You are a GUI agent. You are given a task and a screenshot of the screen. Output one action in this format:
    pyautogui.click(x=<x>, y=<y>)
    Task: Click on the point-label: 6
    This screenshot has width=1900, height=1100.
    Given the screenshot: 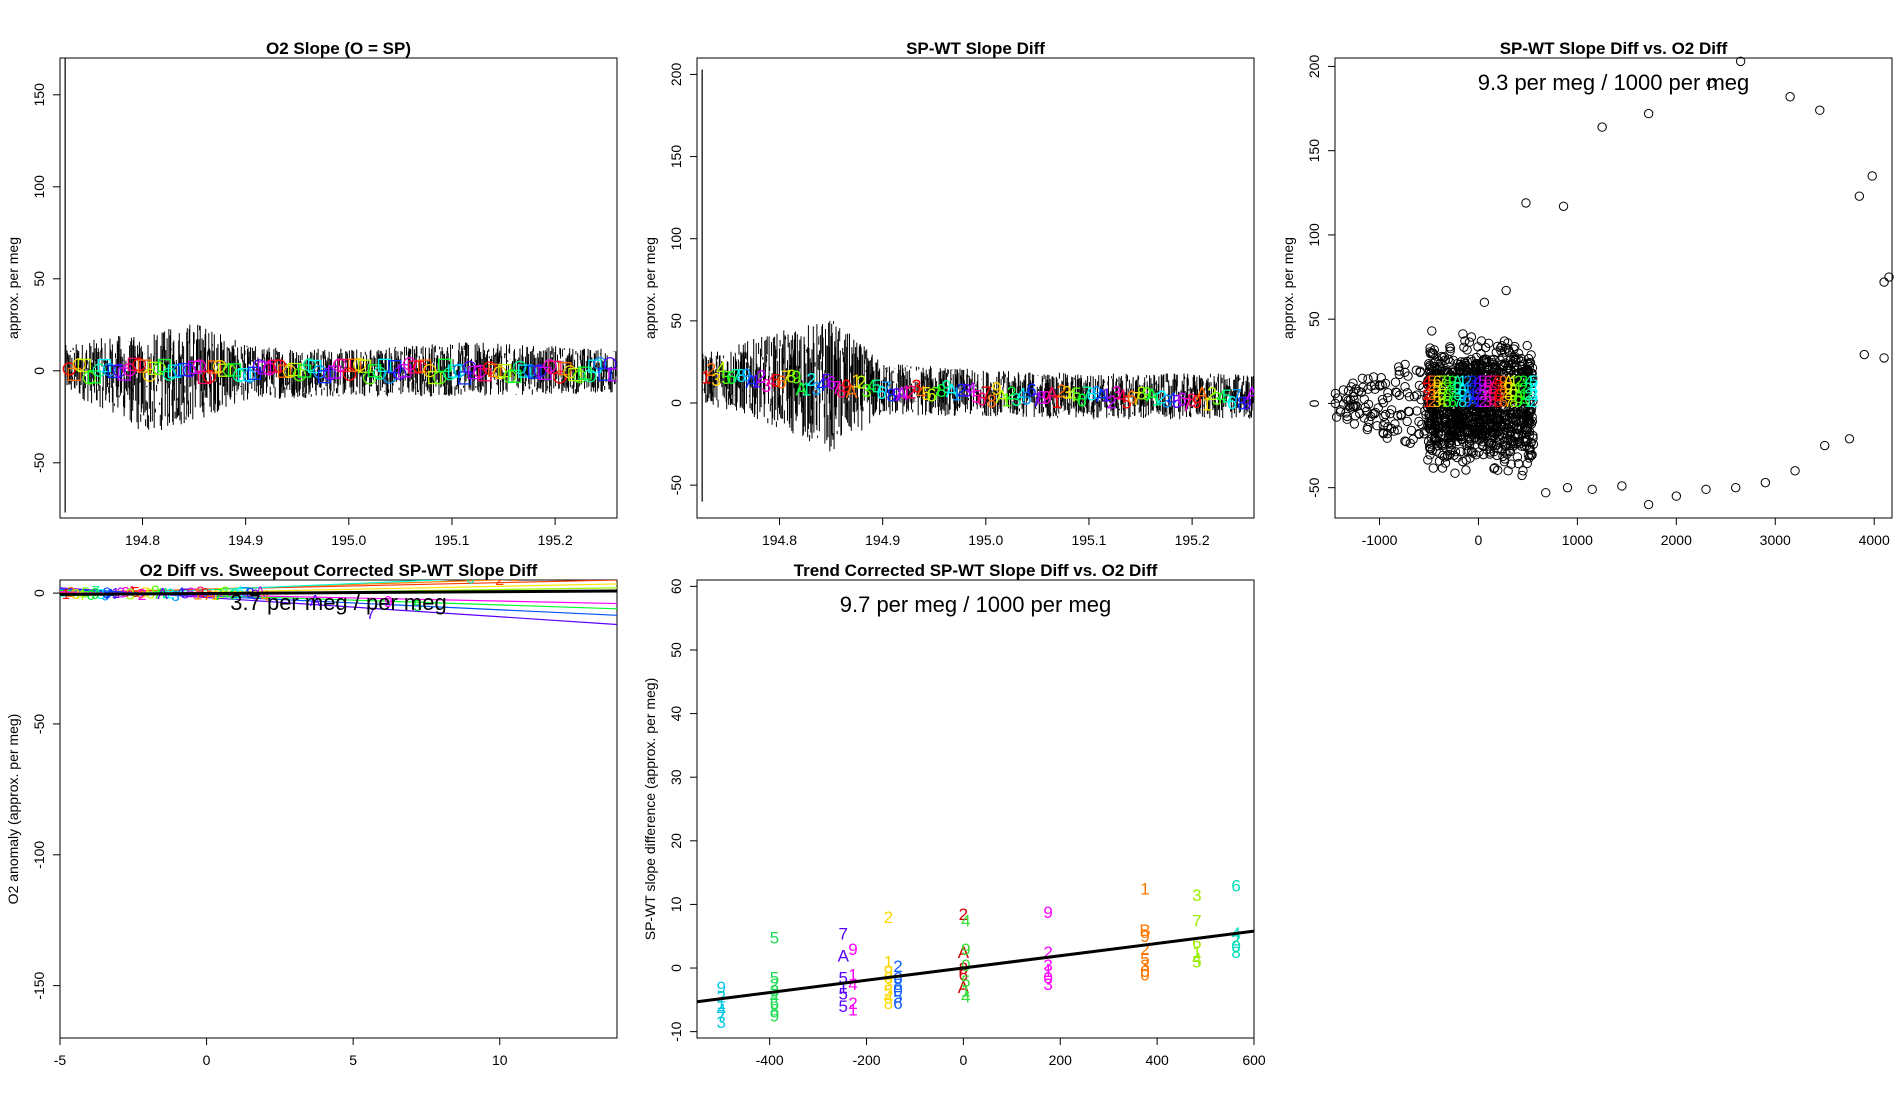 What is the action you would take?
    pyautogui.click(x=1196, y=943)
    